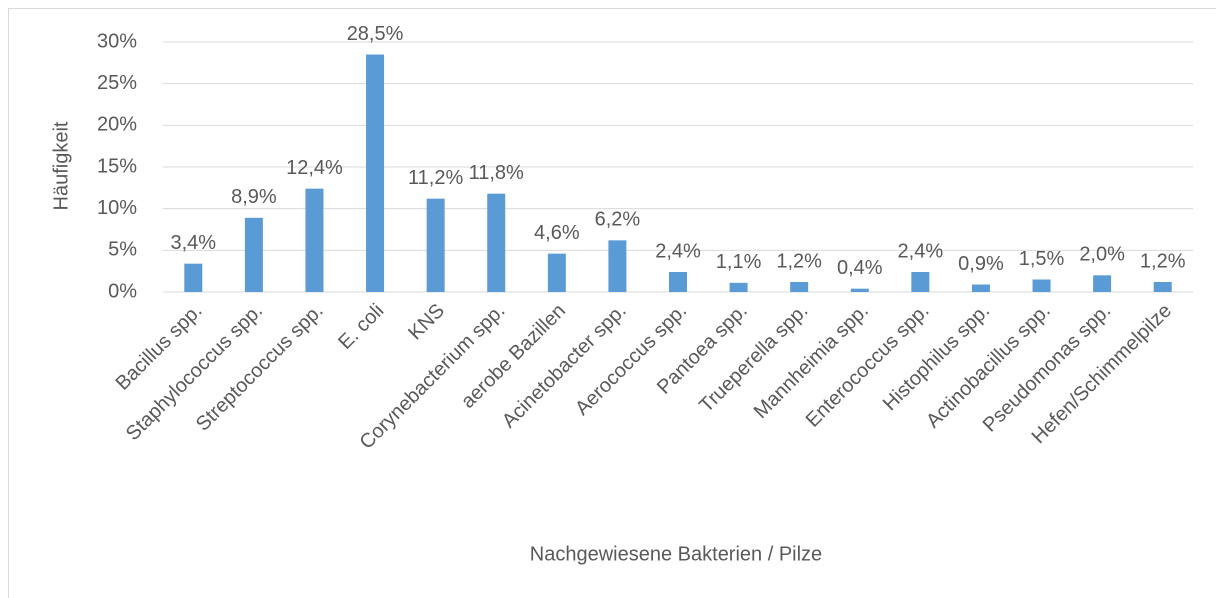  I want to click on data-label: 8,9%, so click(254, 197).